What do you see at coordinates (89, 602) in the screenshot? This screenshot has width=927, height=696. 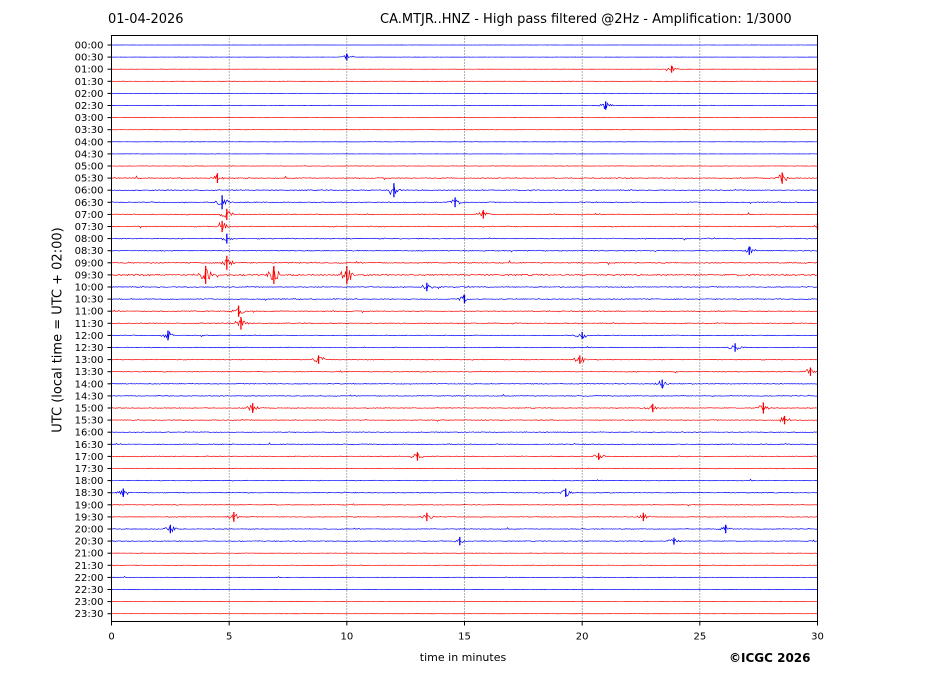 I see `y-tick-label: 23:00` at bounding box center [89, 602].